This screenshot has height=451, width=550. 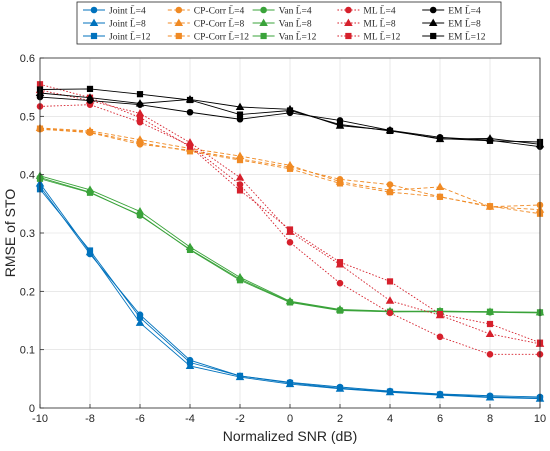 I want to click on x-tick-label: 0, so click(x=290, y=419).